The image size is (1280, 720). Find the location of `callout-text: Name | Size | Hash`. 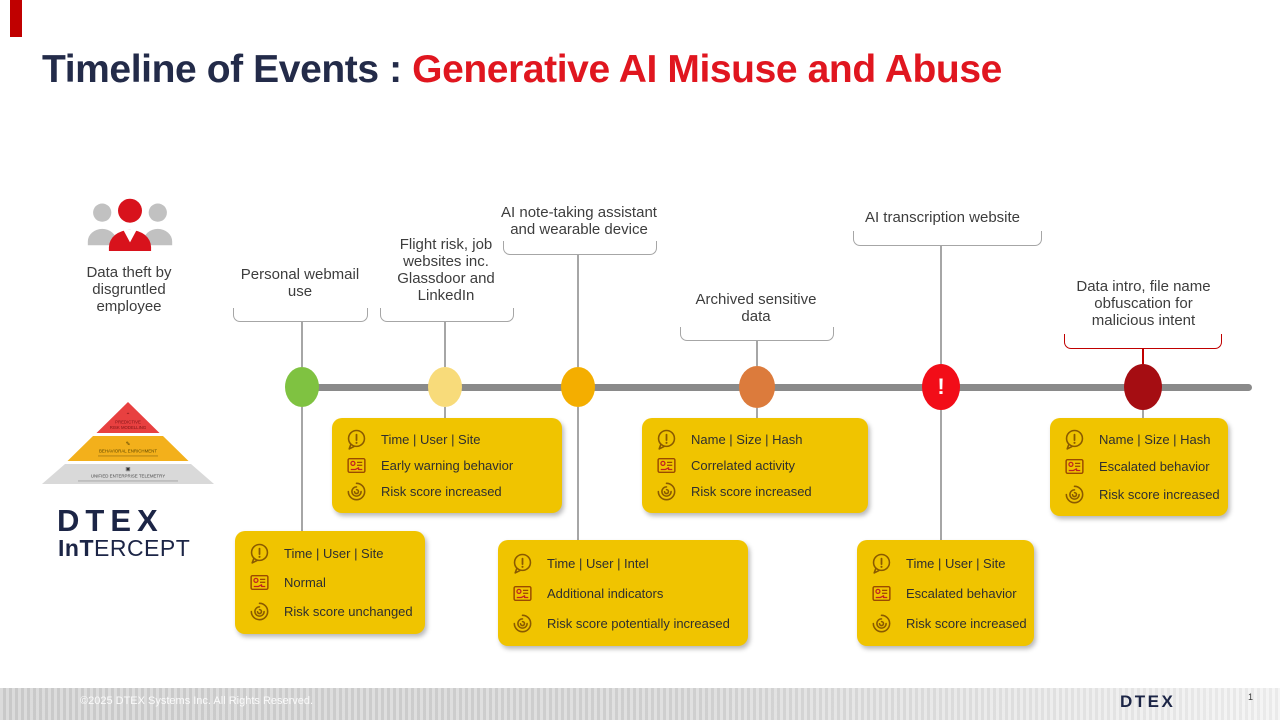

callout-text: Name | Size | Hash is located at coordinates (747, 439).